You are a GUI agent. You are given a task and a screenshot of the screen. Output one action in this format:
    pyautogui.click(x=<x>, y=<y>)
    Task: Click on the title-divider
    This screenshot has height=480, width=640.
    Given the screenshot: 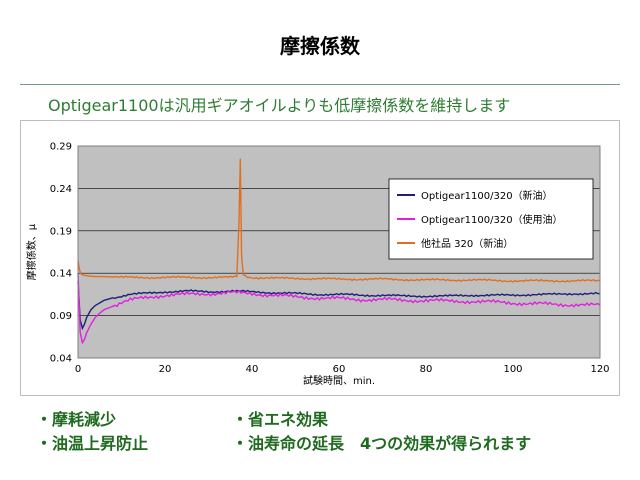 What is the action you would take?
    pyautogui.click(x=320, y=84)
    